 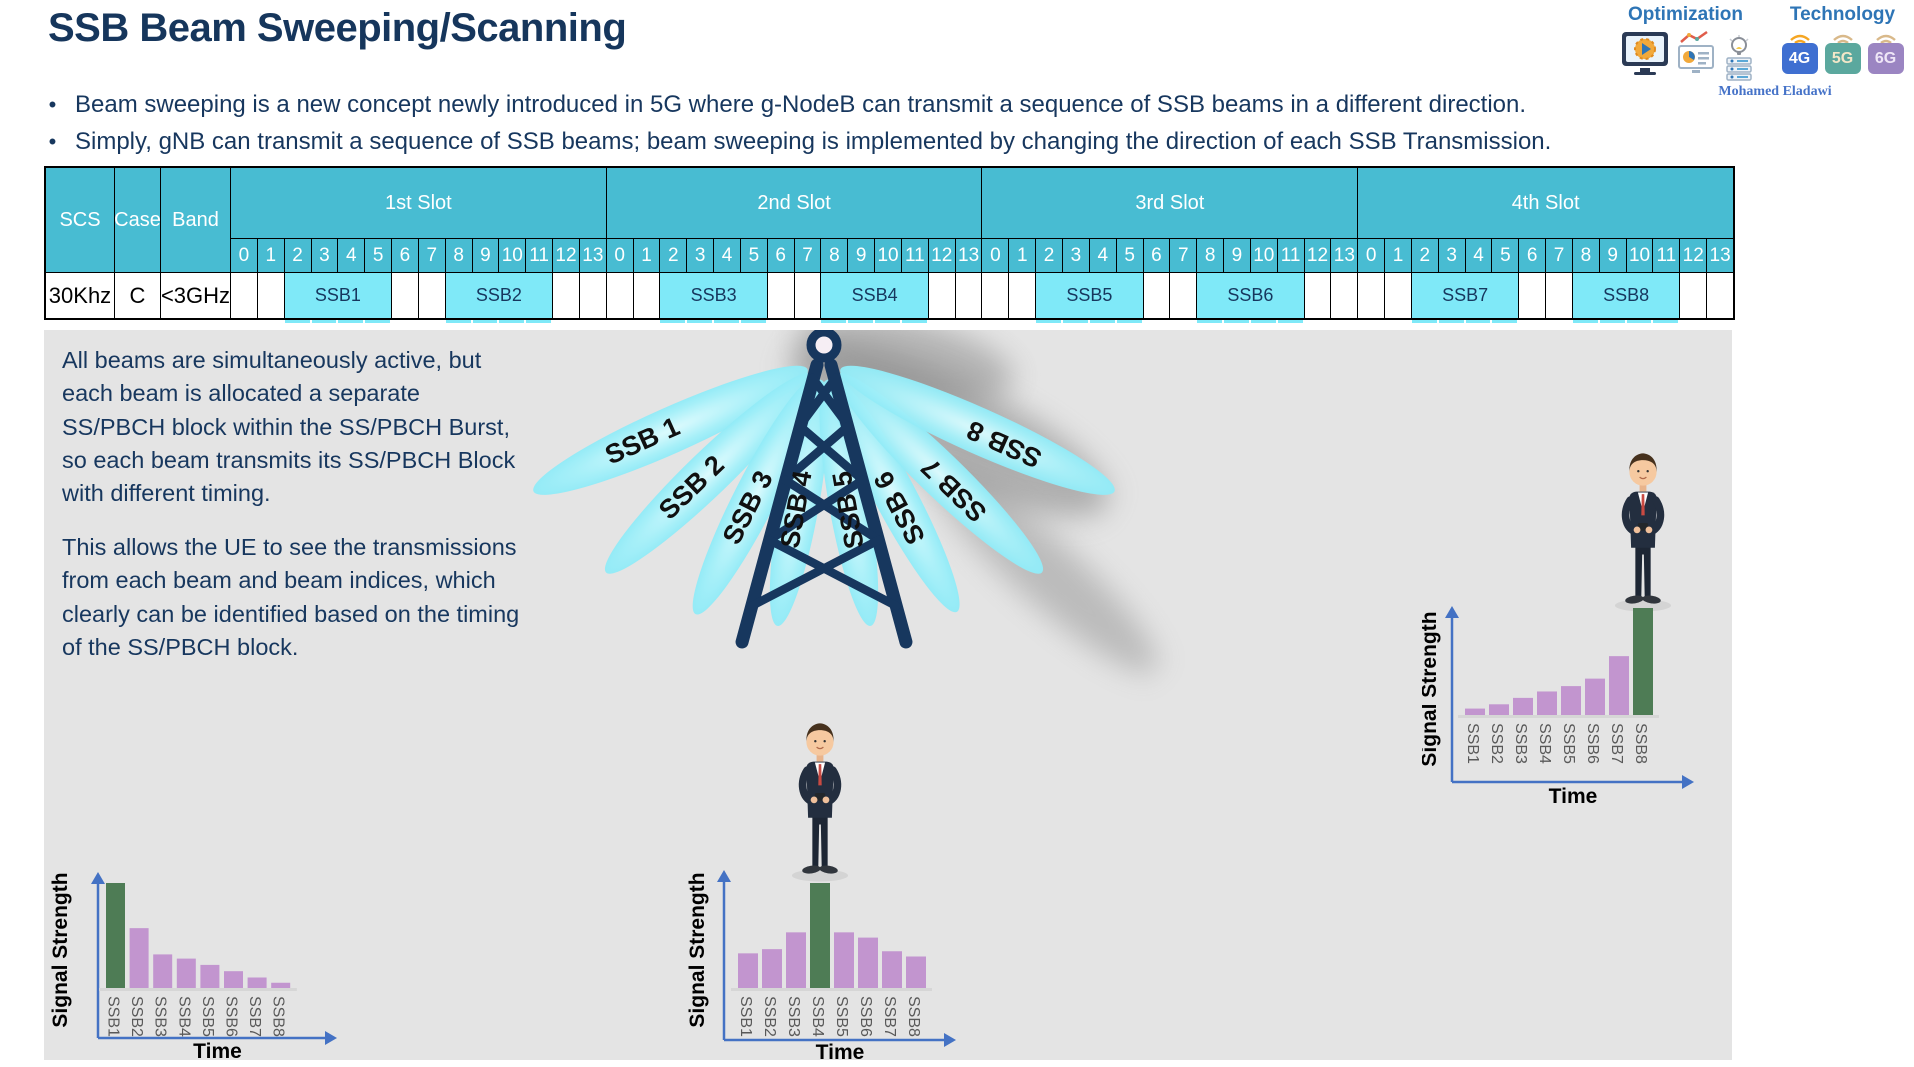 I want to click on badge-5g: 5G, so click(x=1842, y=52).